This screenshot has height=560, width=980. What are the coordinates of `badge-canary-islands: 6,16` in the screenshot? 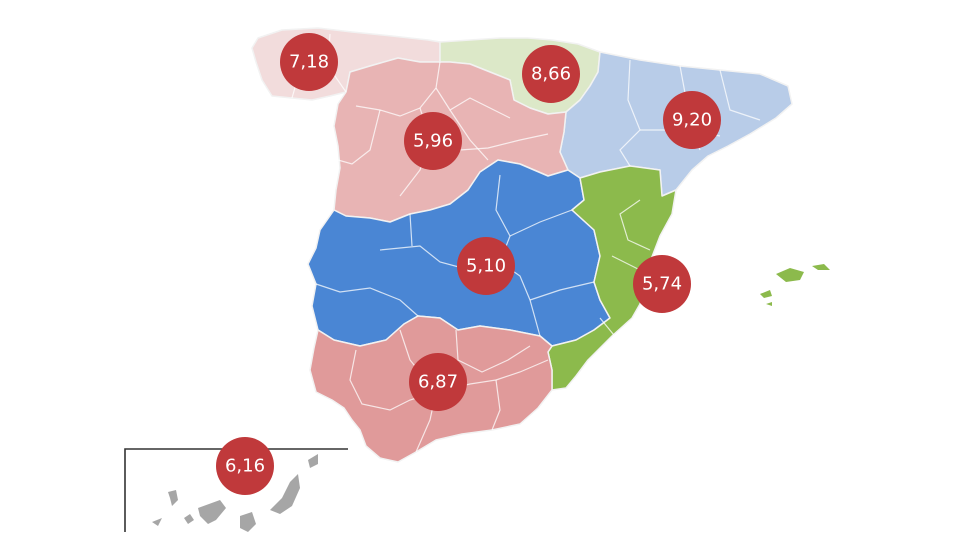 It's located at (245, 466).